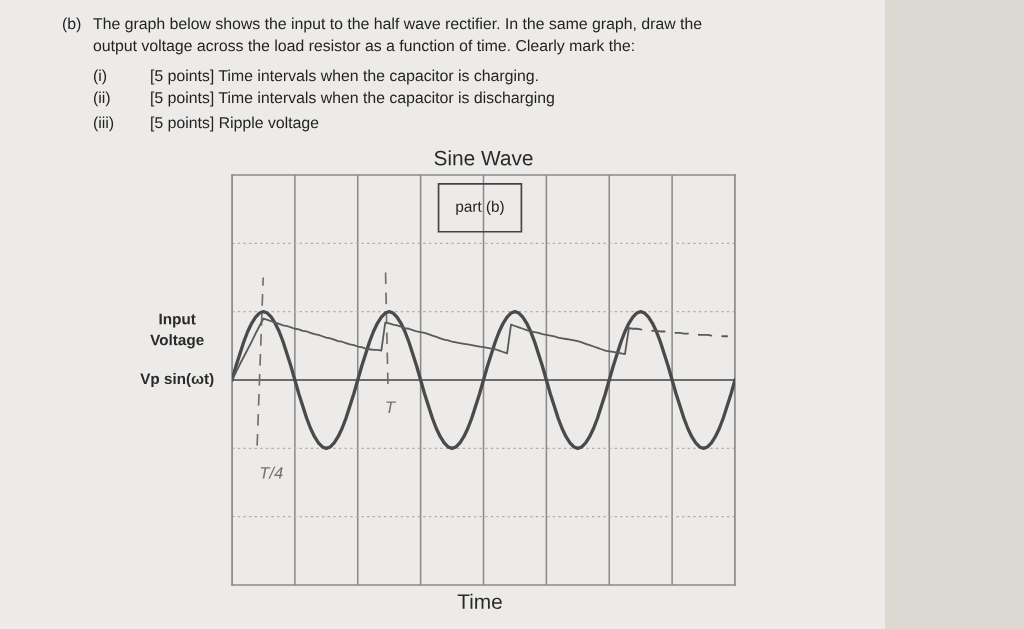 This screenshot has width=1024, height=629. Describe the element at coordinates (177, 331) in the screenshot. I see `y-axis-title: Input Voltage` at that location.